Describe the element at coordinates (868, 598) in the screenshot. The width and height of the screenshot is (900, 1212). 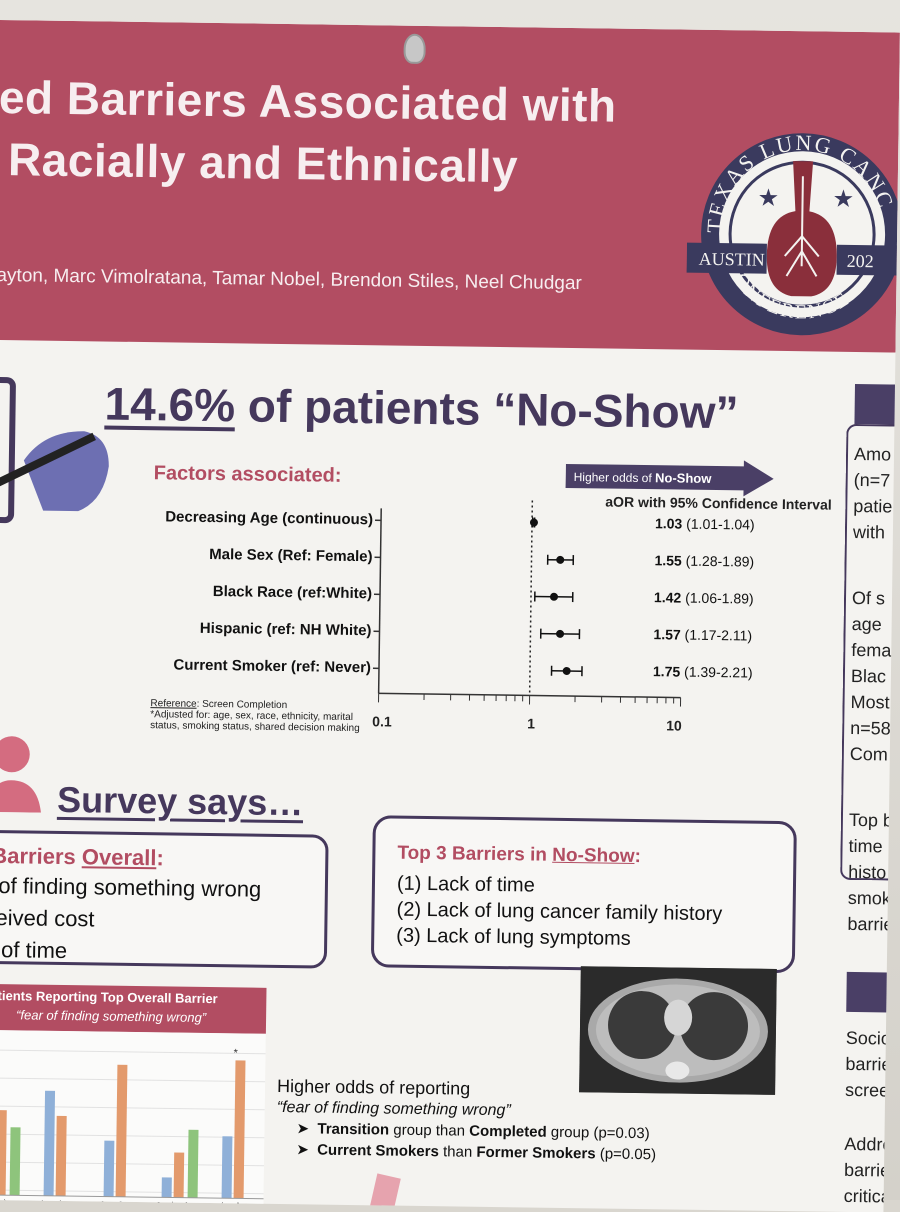
I see `right-panel-line: Of s` at that location.